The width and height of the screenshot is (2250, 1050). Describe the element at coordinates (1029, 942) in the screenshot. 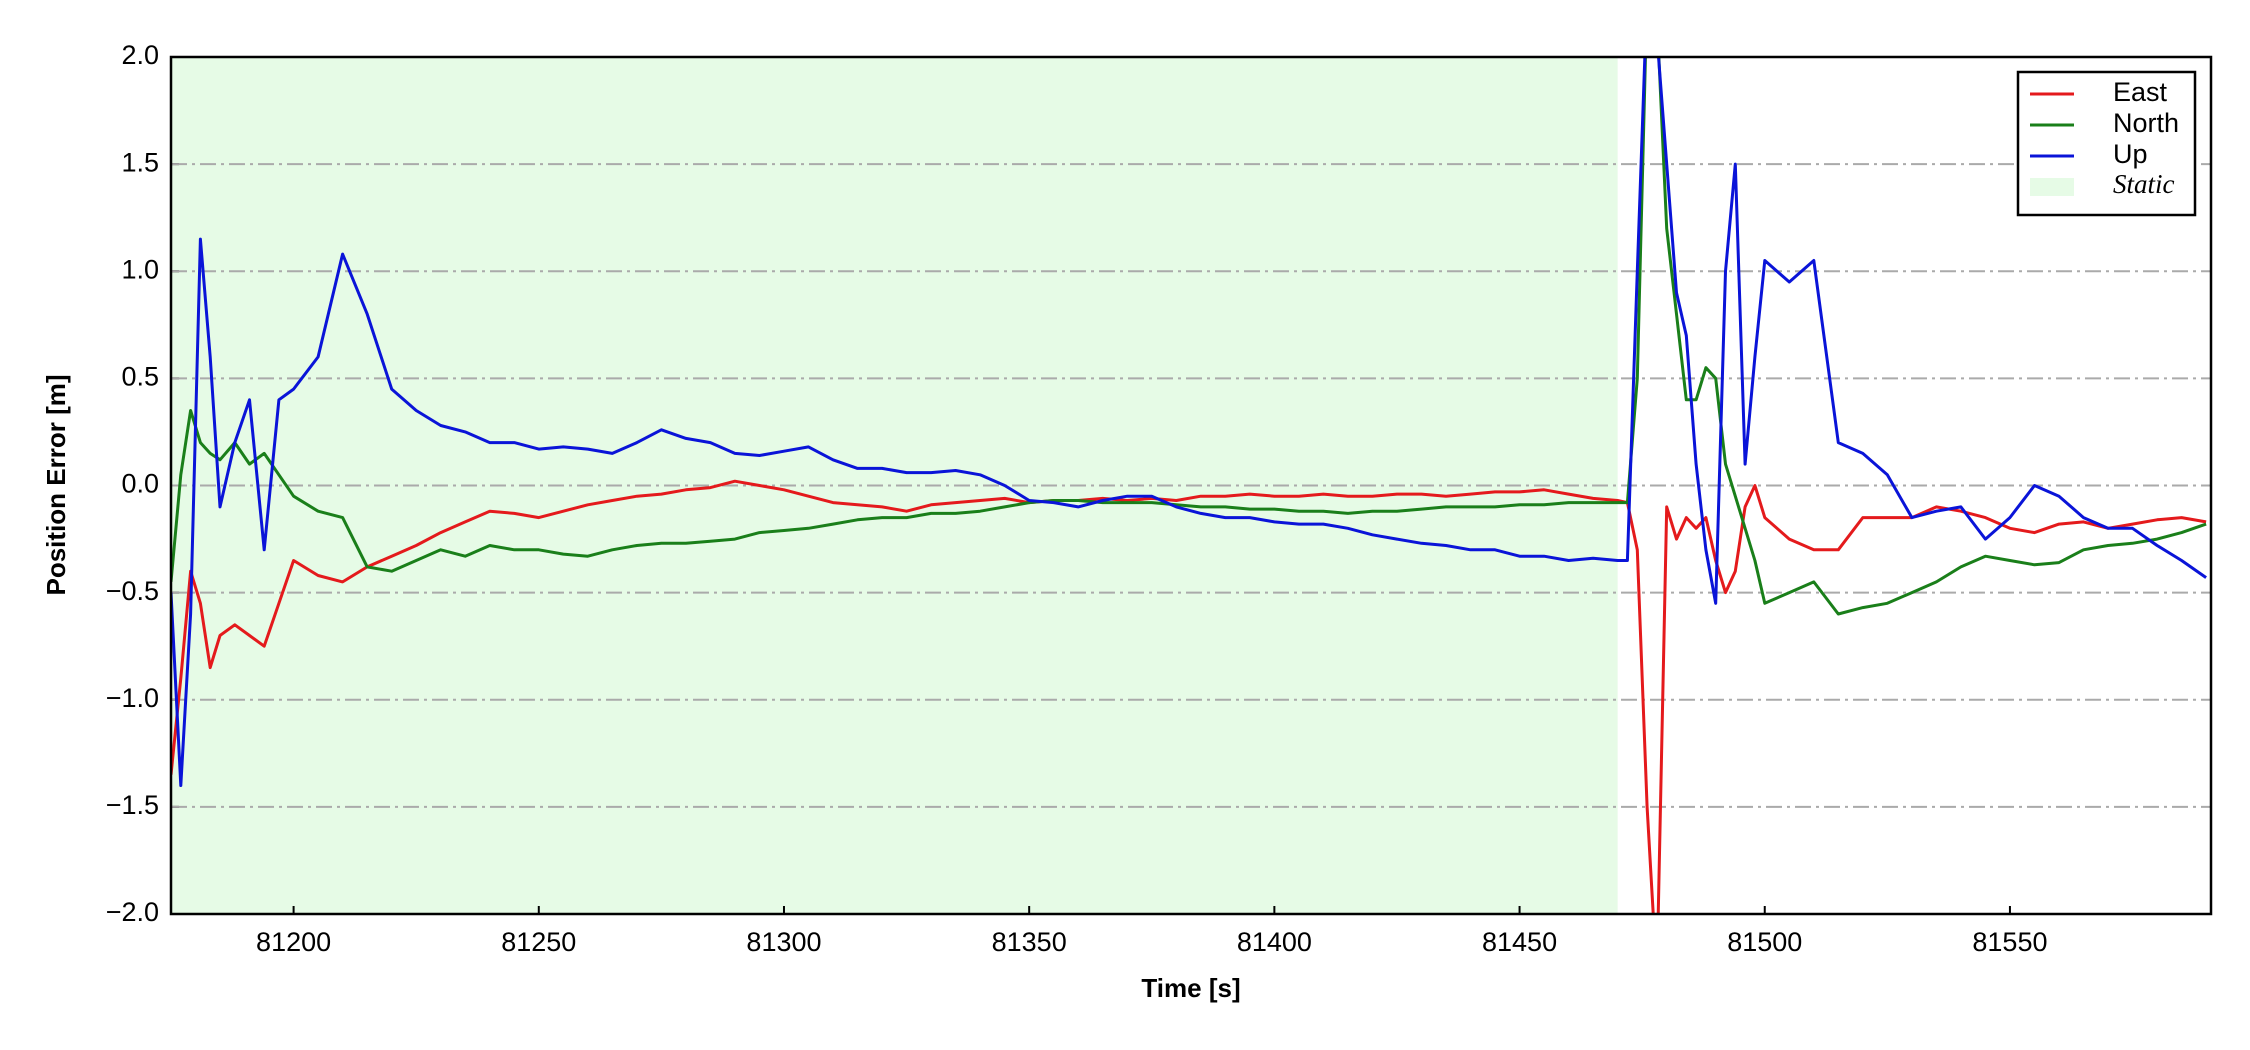

I see `x-tick-label: 81350` at that location.